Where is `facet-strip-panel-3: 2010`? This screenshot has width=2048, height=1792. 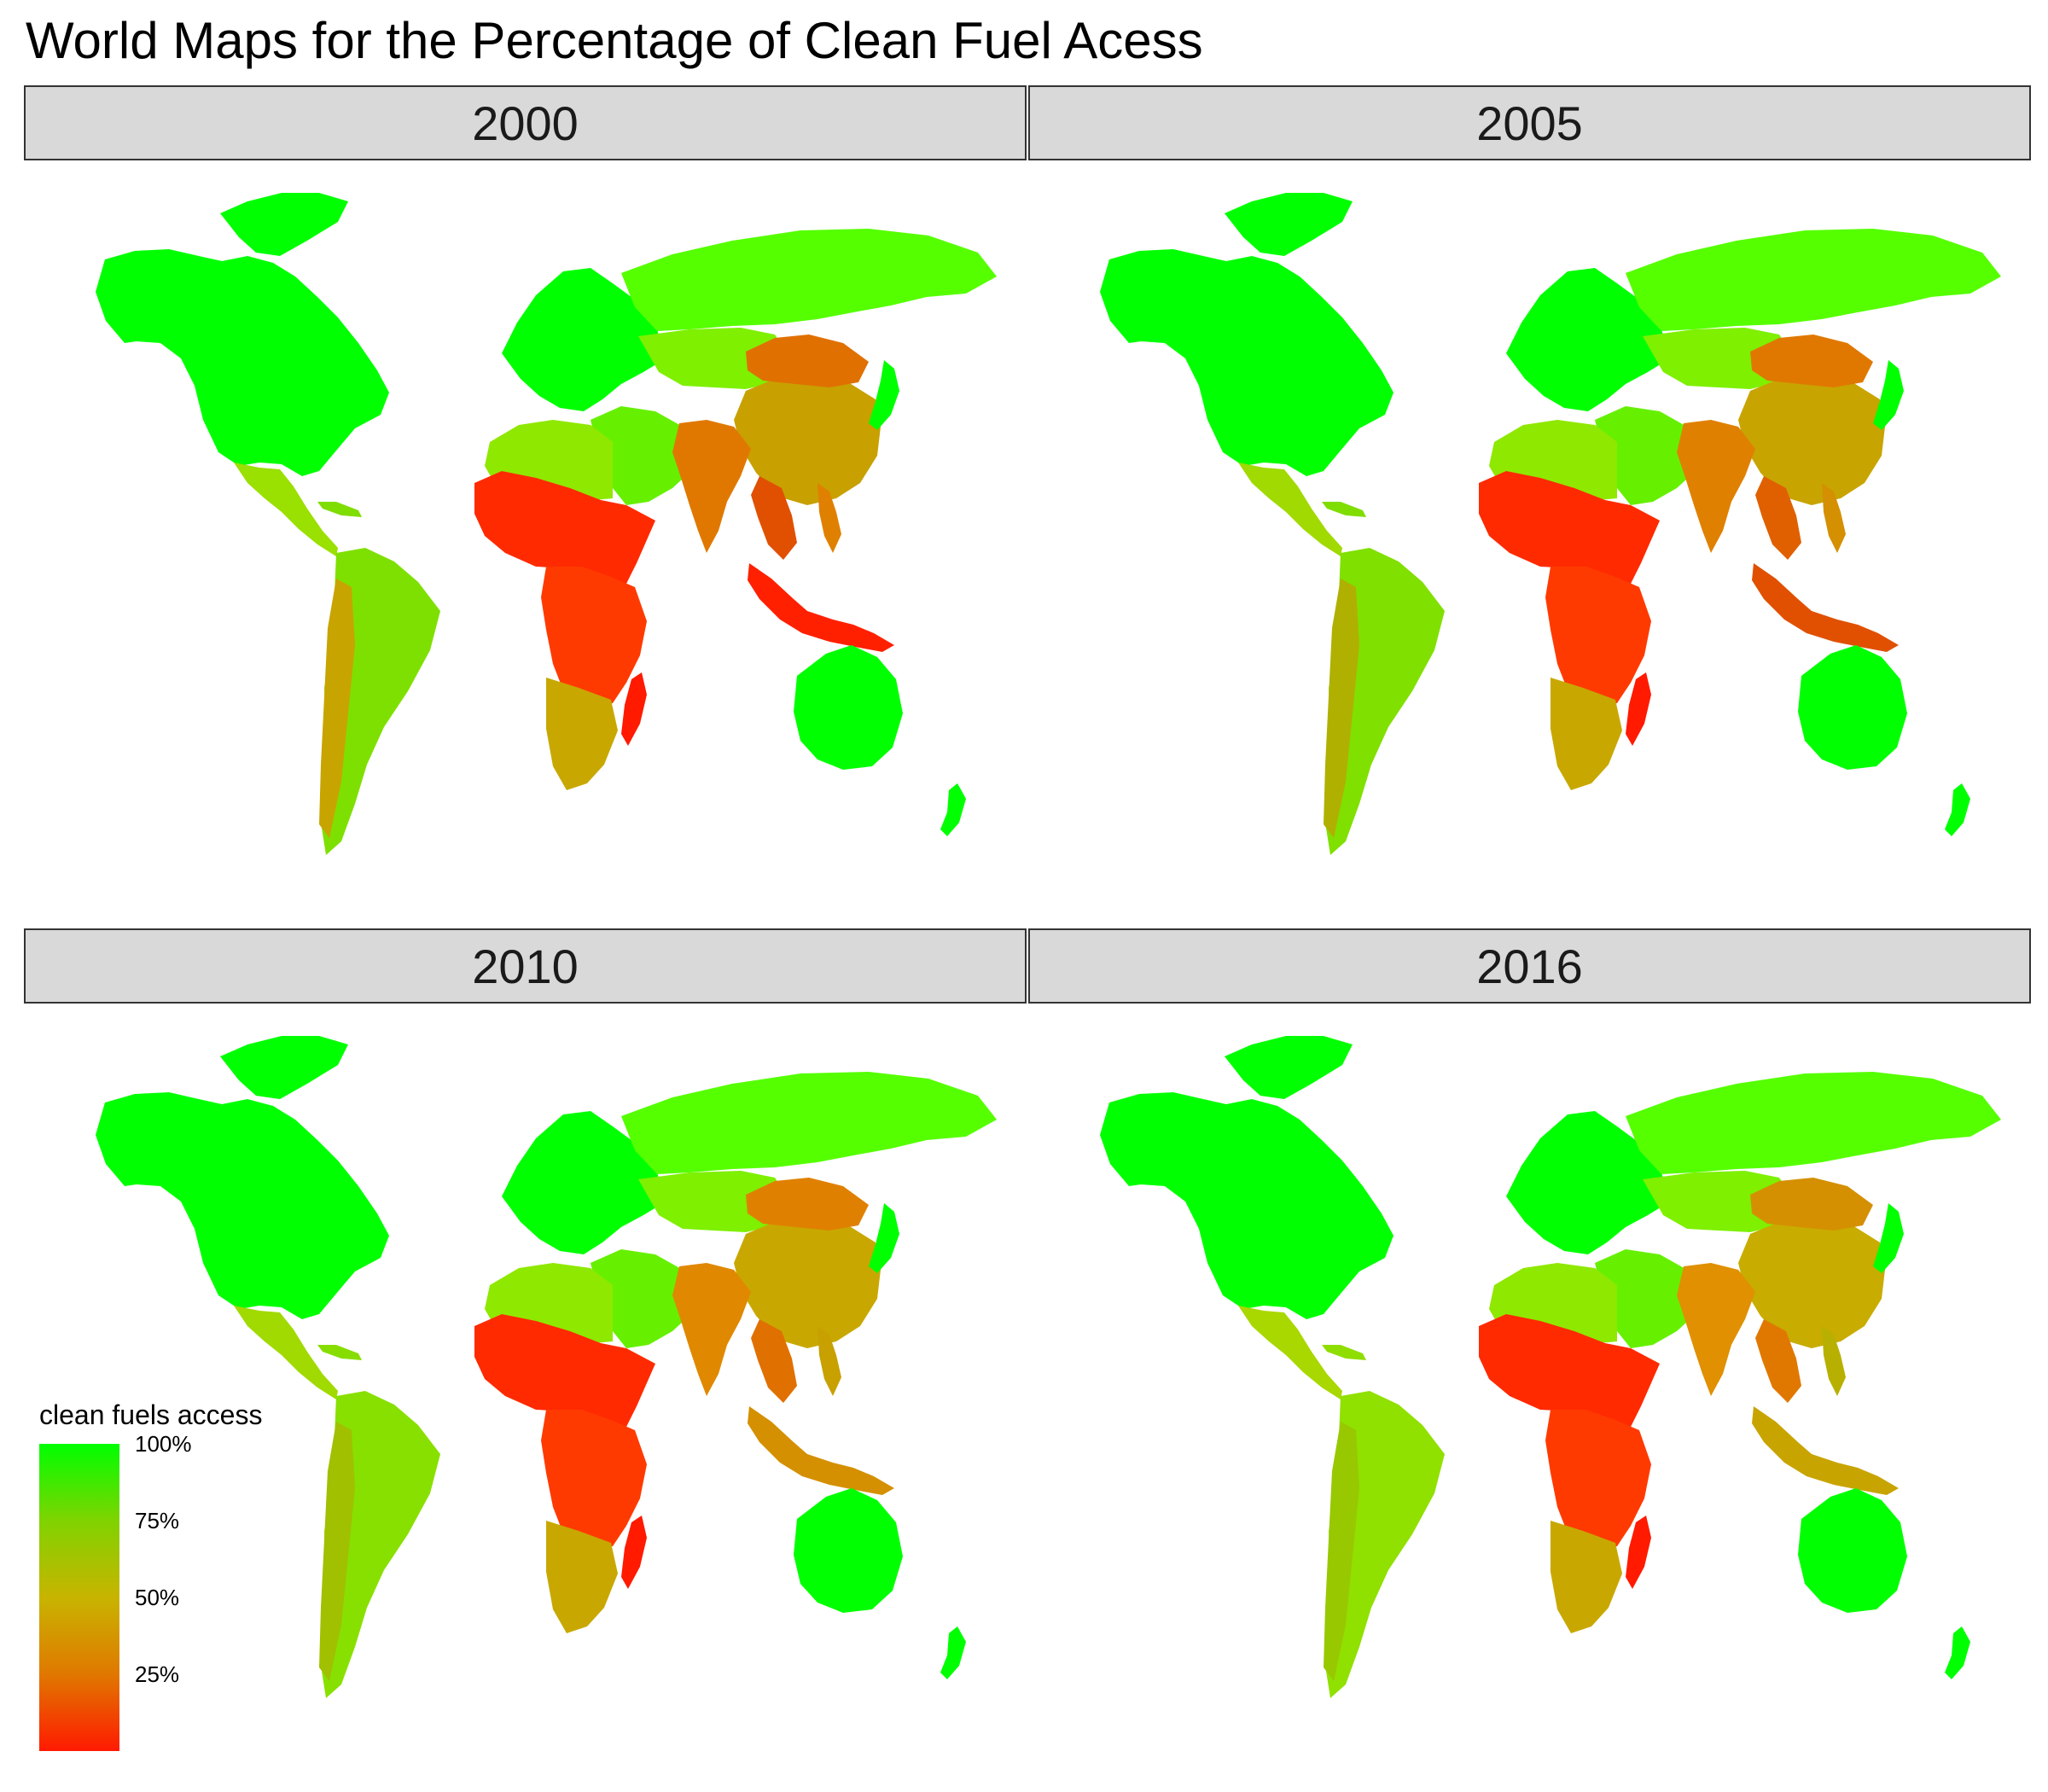 facet-strip-panel-3: 2010 is located at coordinates (525, 966).